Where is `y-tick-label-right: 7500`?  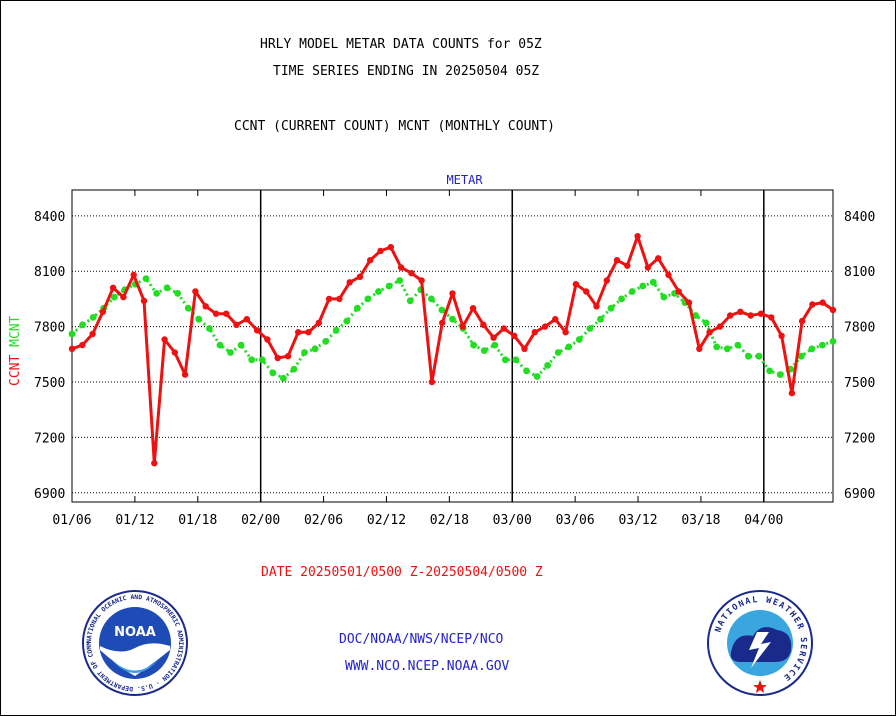
y-tick-label-right: 7500 is located at coordinates (859, 383).